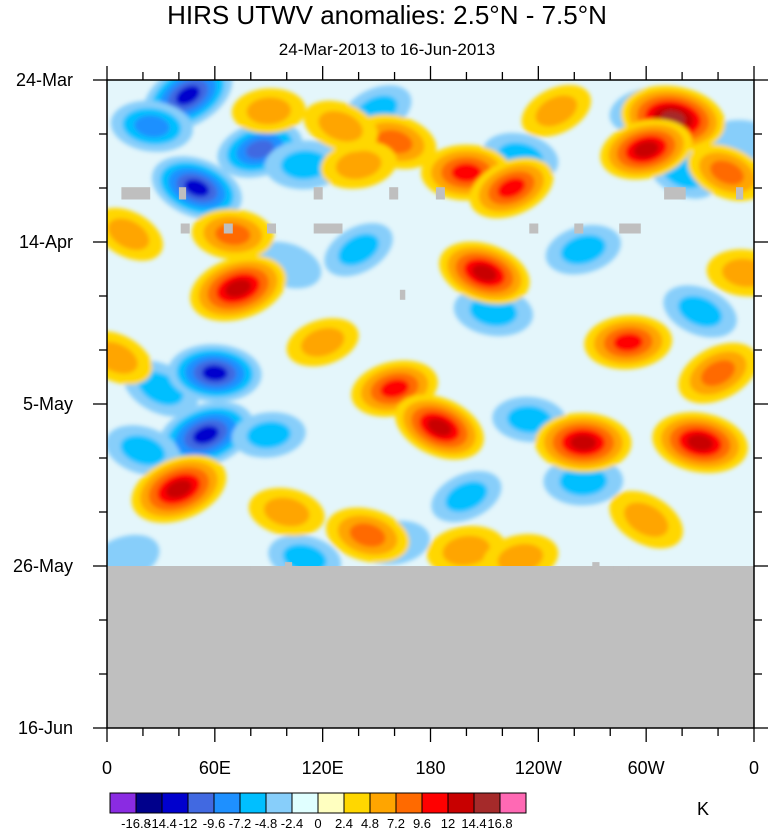 This screenshot has width=774, height=830. Describe the element at coordinates (162, 823) in the screenshot. I see `colorbar-label: -14.4` at that location.